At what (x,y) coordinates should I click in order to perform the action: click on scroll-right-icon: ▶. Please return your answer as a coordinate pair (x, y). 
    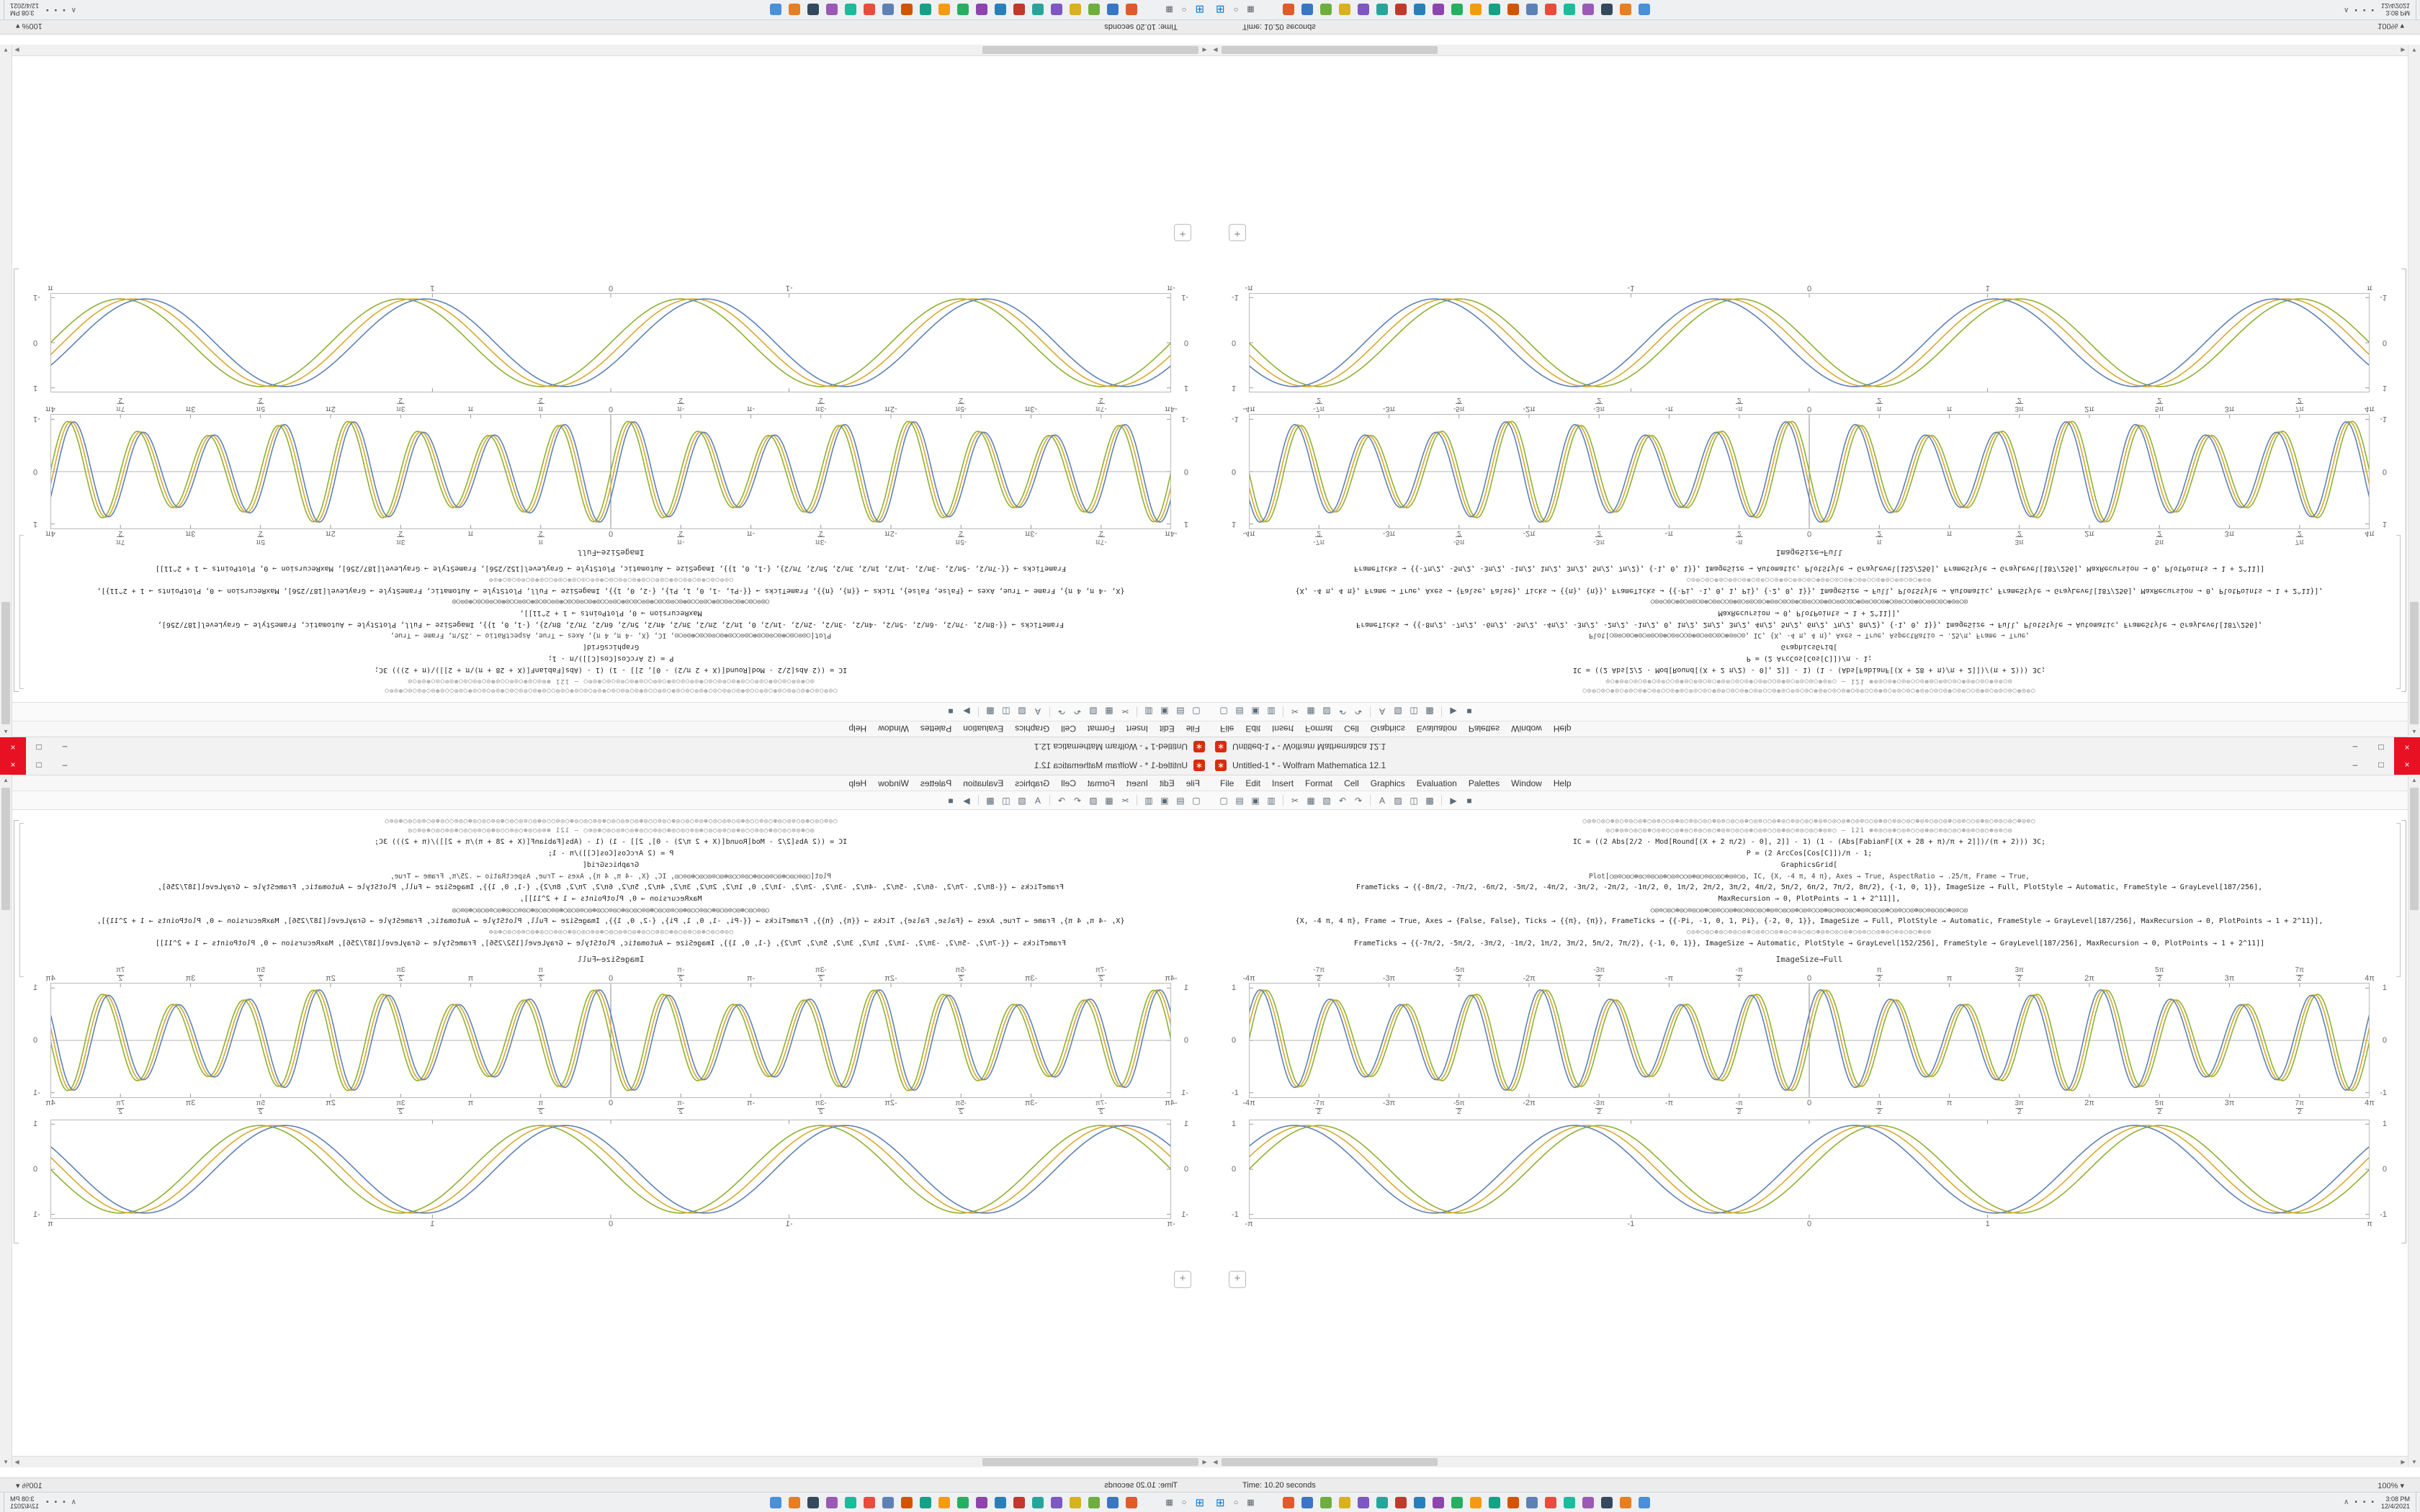
    Looking at the image, I should click on (16, 1462).